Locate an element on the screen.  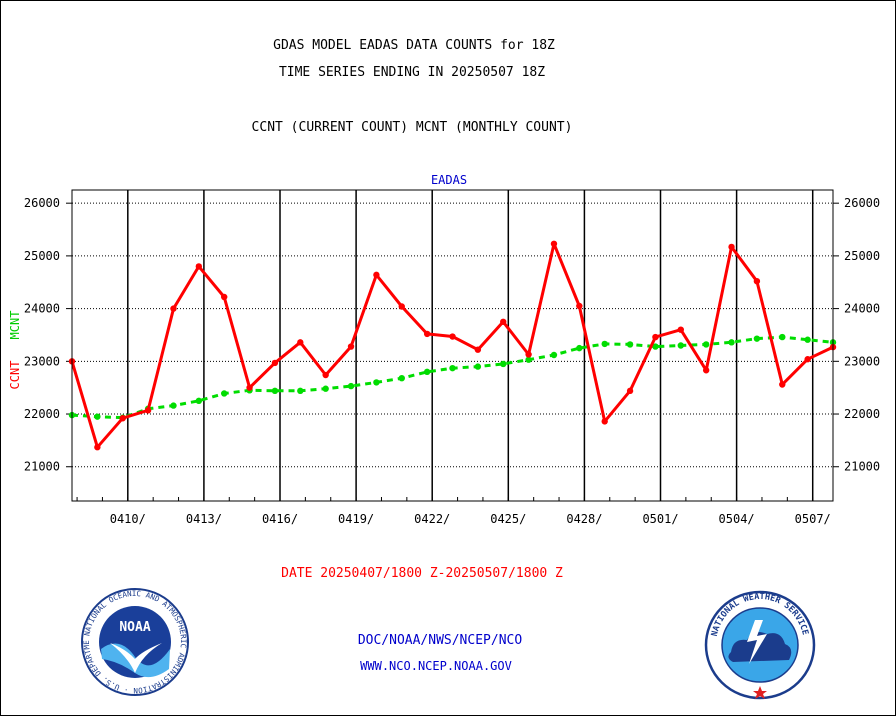
date-range: DATE 20250407/1800 Z-20250507/1800 Z is located at coordinates (422, 573).